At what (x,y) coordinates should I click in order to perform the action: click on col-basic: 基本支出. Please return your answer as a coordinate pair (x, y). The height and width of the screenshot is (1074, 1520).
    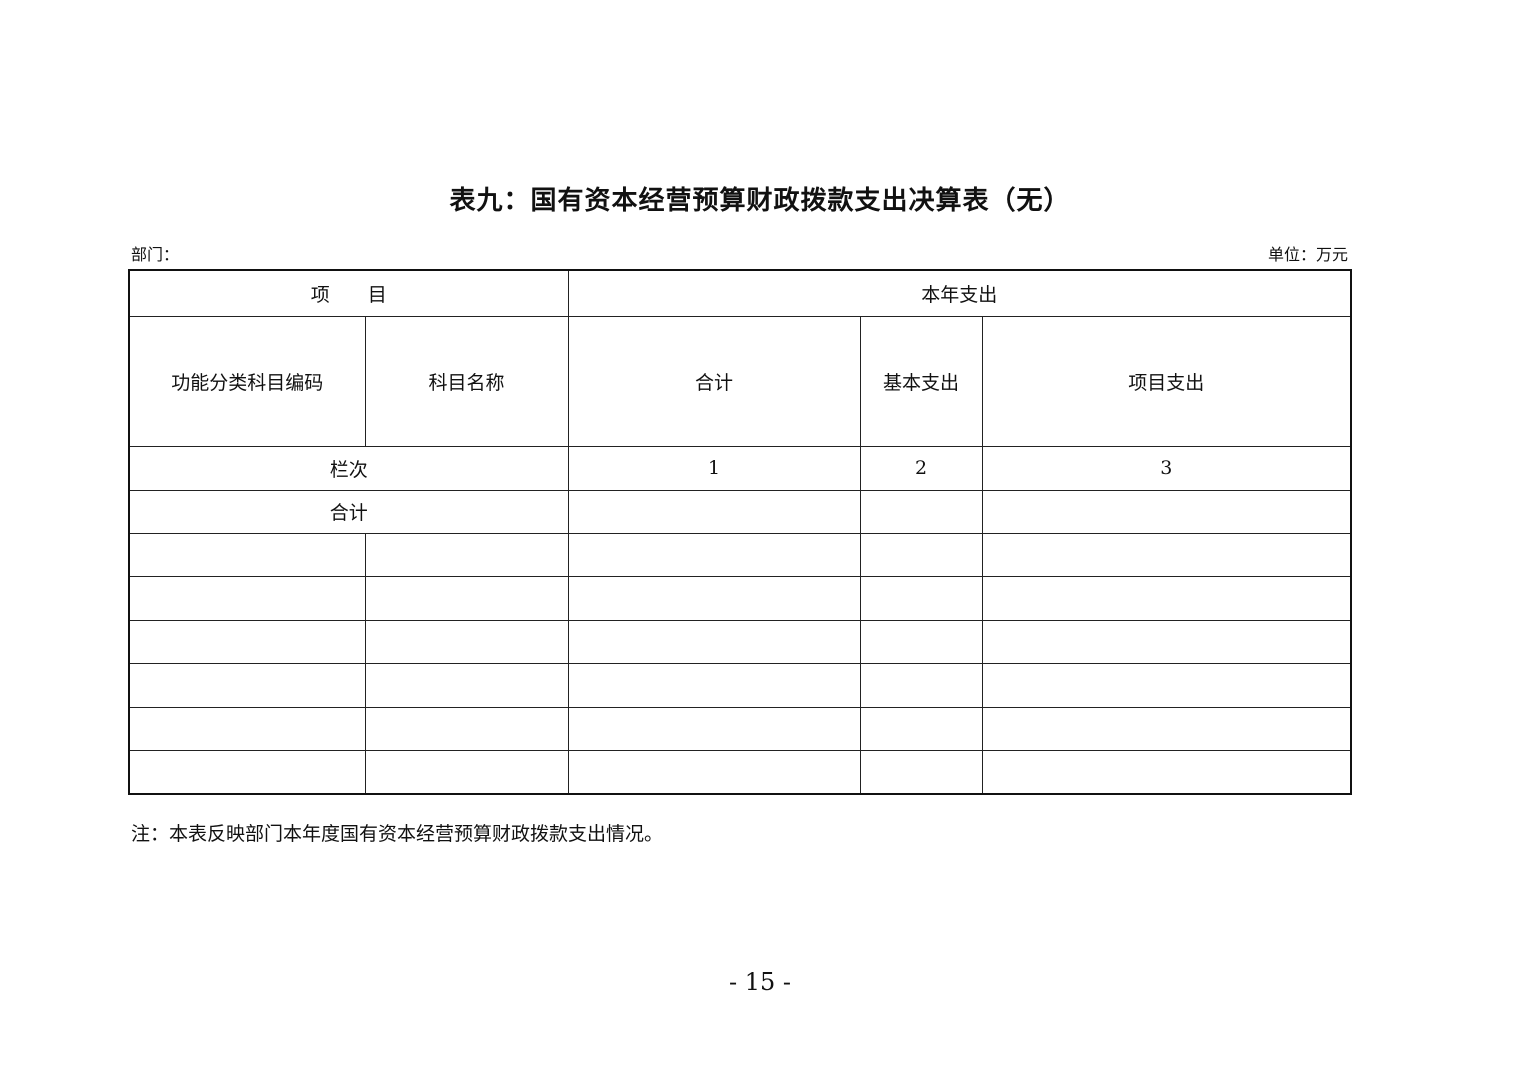
    Looking at the image, I should click on (921, 381).